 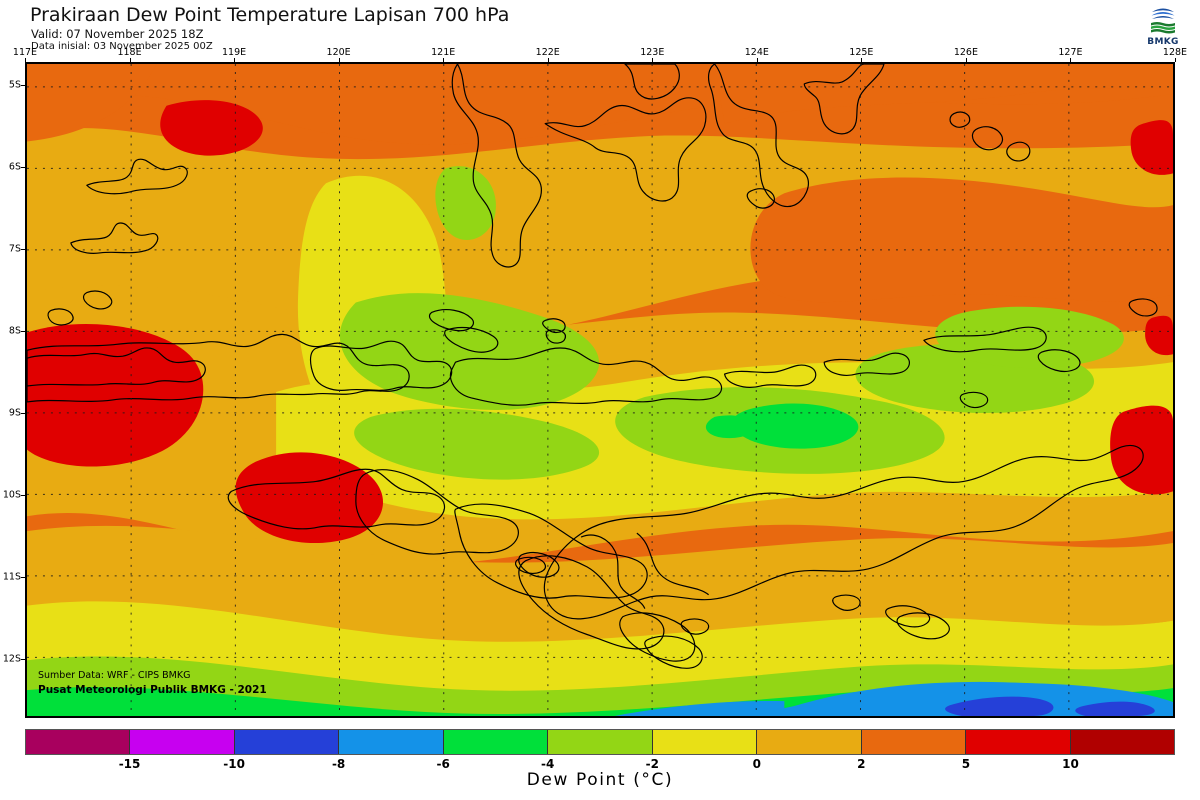 I want to click on lat-tick-label: 5S, so click(x=14, y=85).